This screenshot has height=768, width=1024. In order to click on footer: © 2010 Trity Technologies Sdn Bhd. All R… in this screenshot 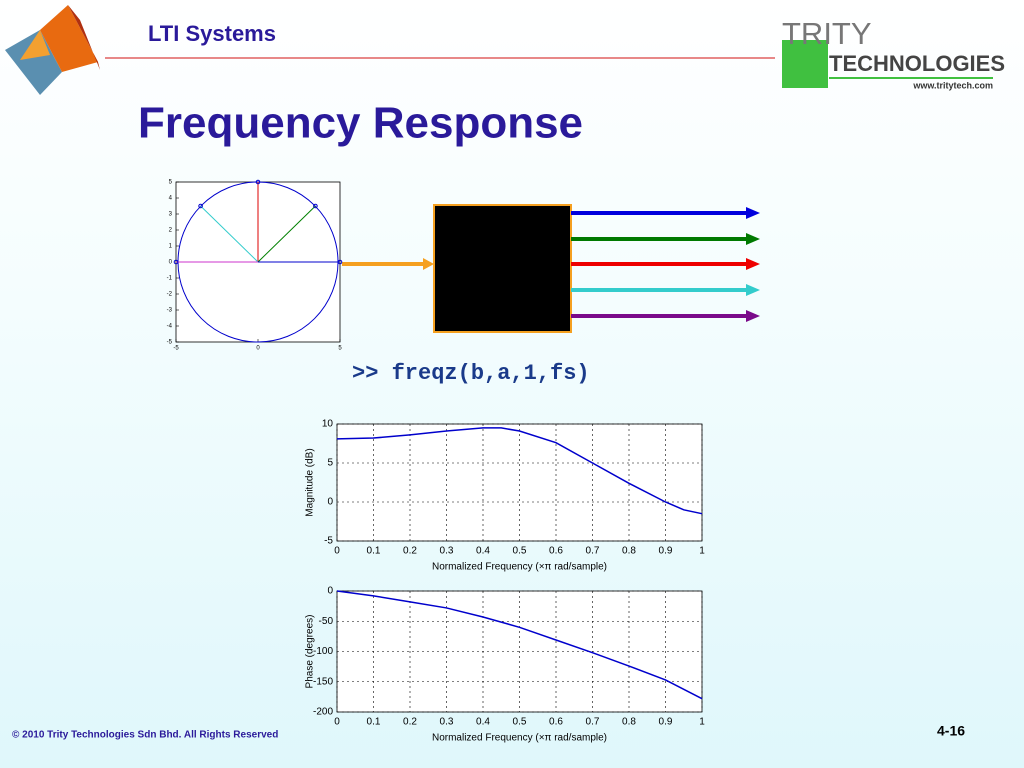, I will do `click(145, 735)`.